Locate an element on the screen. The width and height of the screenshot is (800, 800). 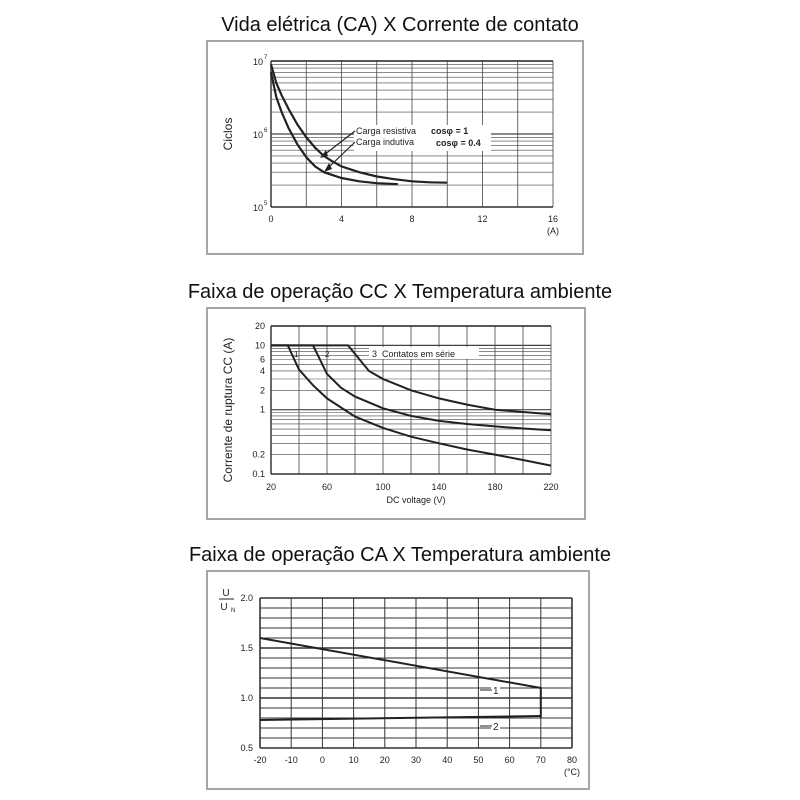
y-tick-exponent: 5 is located at coordinates (266, 204).